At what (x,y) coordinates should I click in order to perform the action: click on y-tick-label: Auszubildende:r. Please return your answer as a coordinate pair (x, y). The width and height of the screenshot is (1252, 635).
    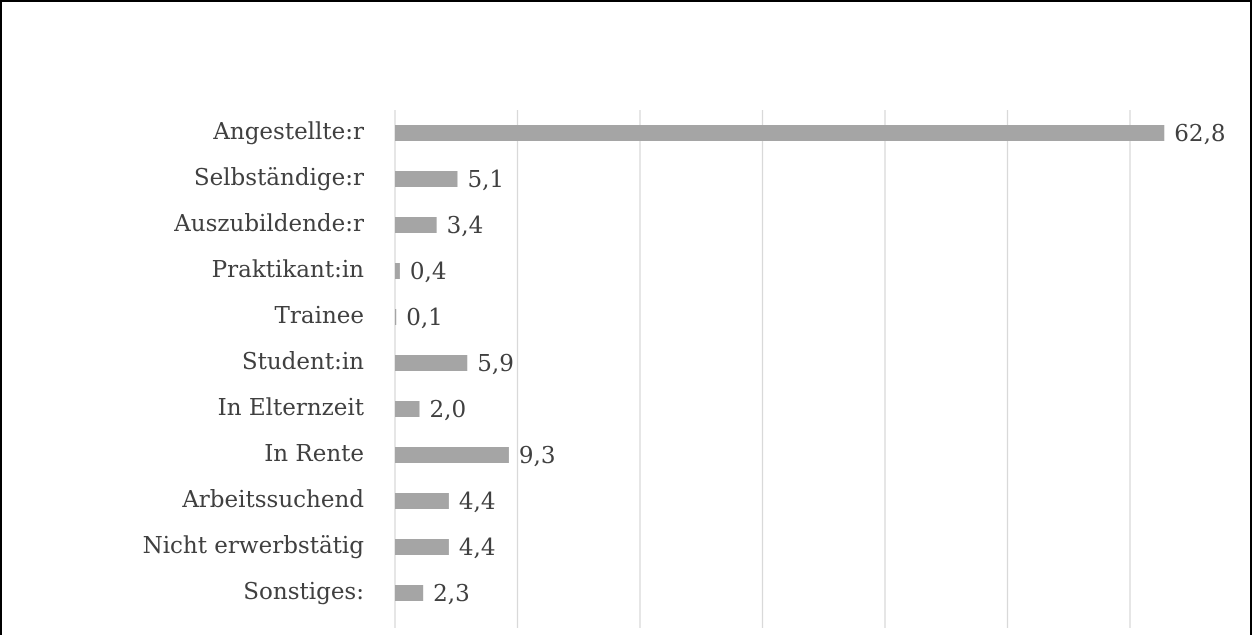
    Looking at the image, I should click on (268, 224).